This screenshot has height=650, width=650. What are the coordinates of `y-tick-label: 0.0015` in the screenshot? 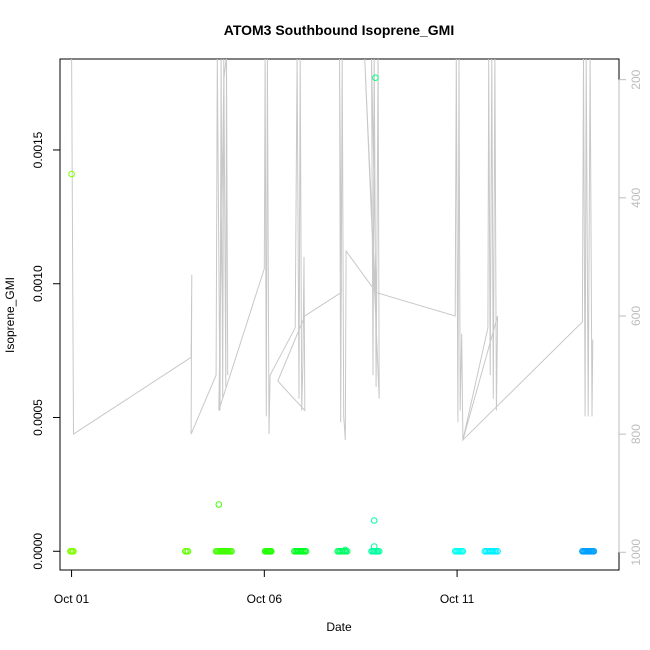 It's located at (38, 149).